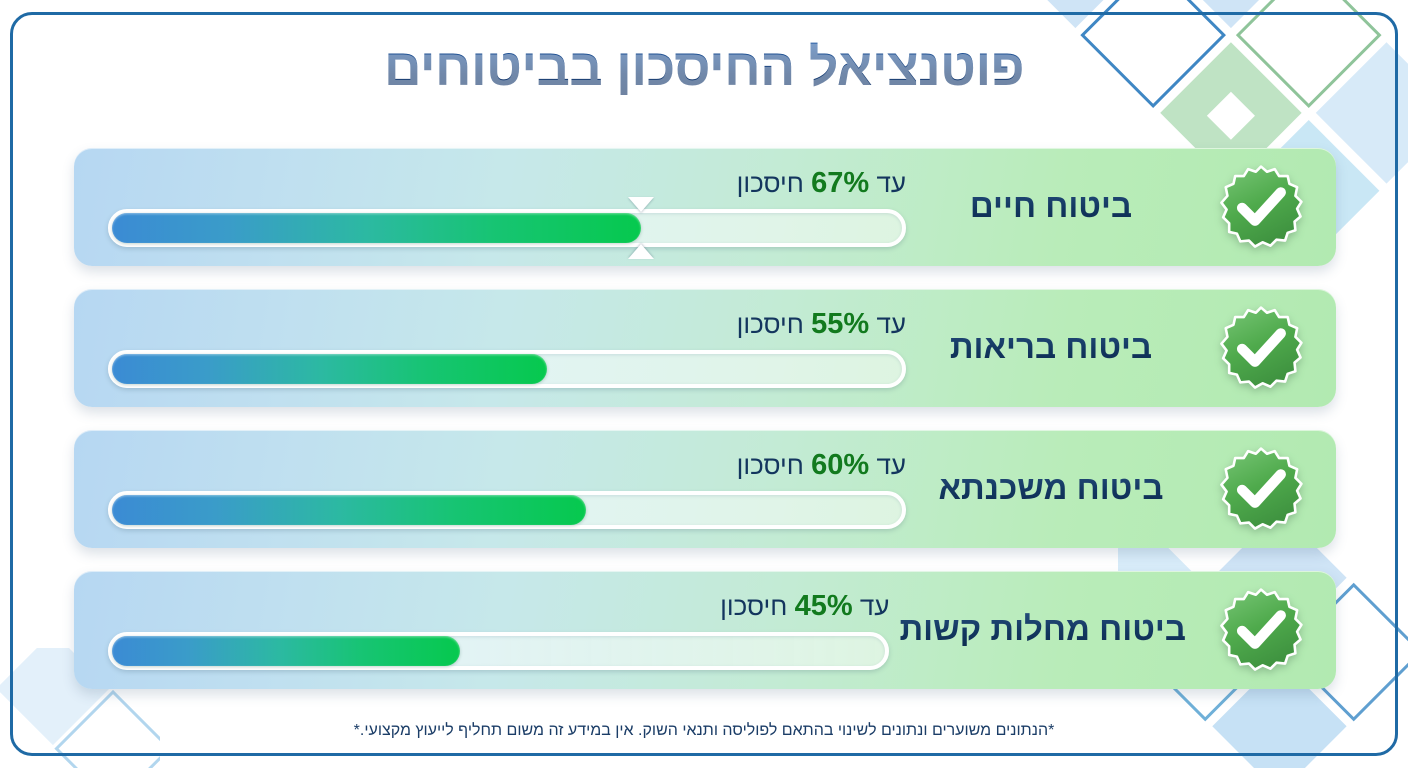 This screenshot has height=768, width=1408. Describe the element at coordinates (486, 630) in the screenshot. I see `meter-block: עד 45% חיסכון` at that location.